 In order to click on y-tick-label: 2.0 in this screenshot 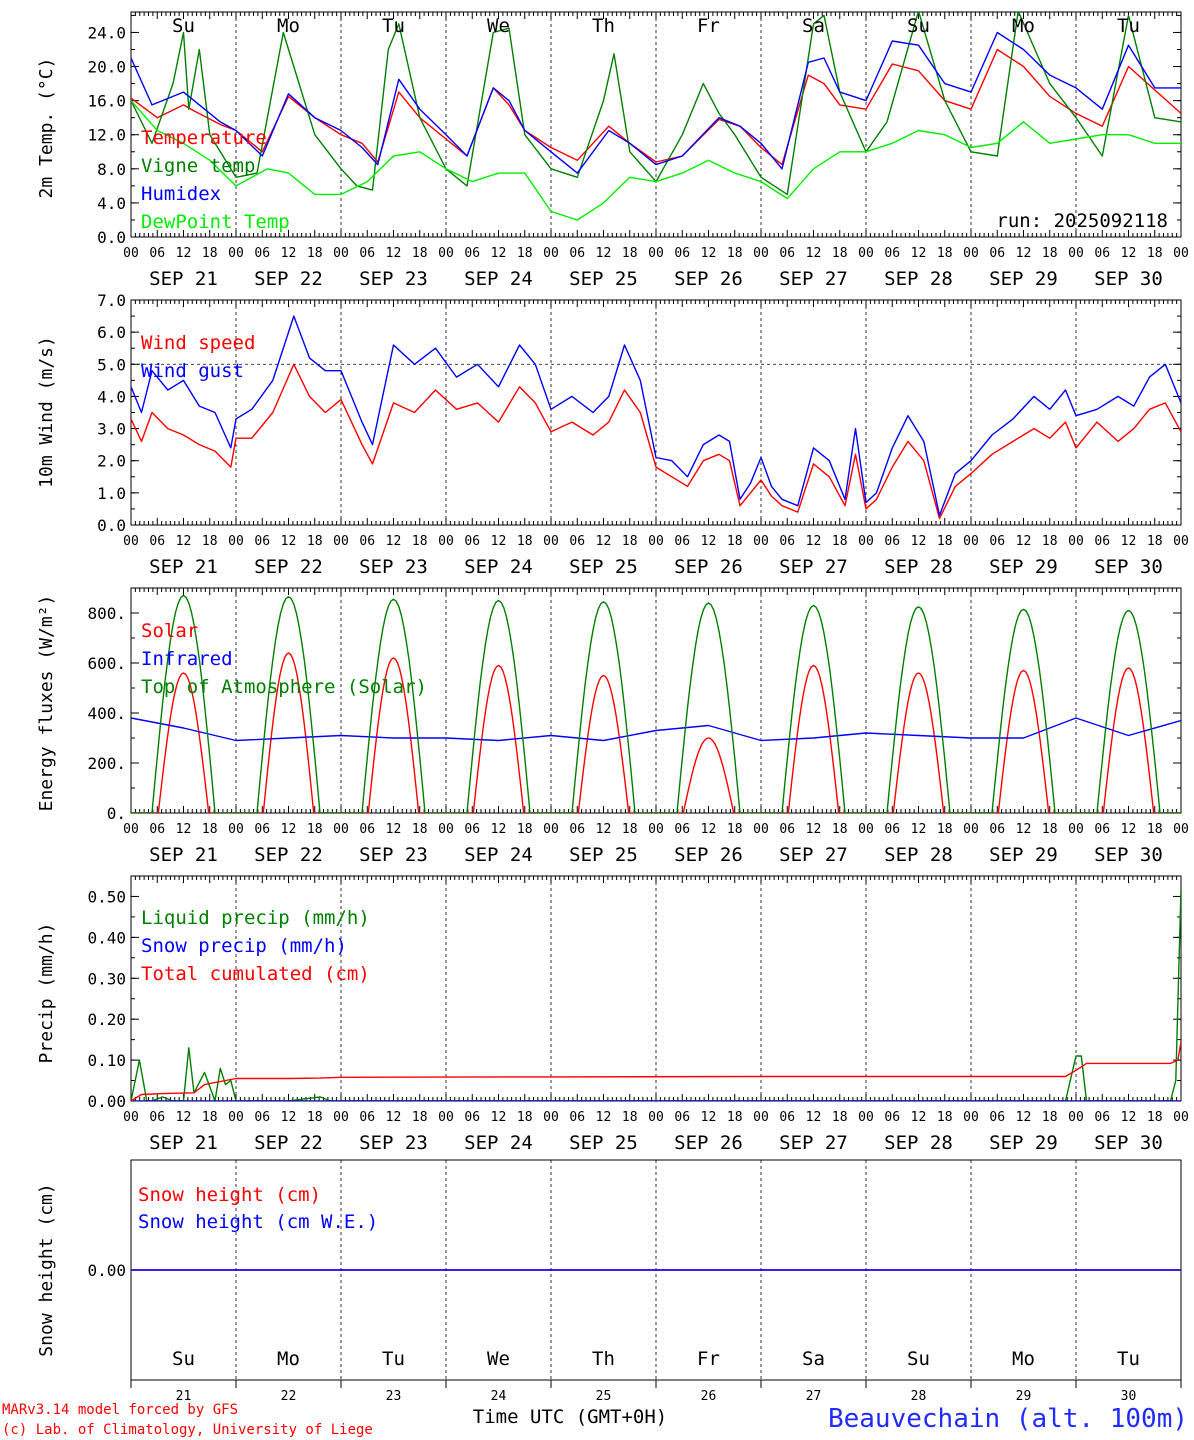, I will do `click(111, 461)`.